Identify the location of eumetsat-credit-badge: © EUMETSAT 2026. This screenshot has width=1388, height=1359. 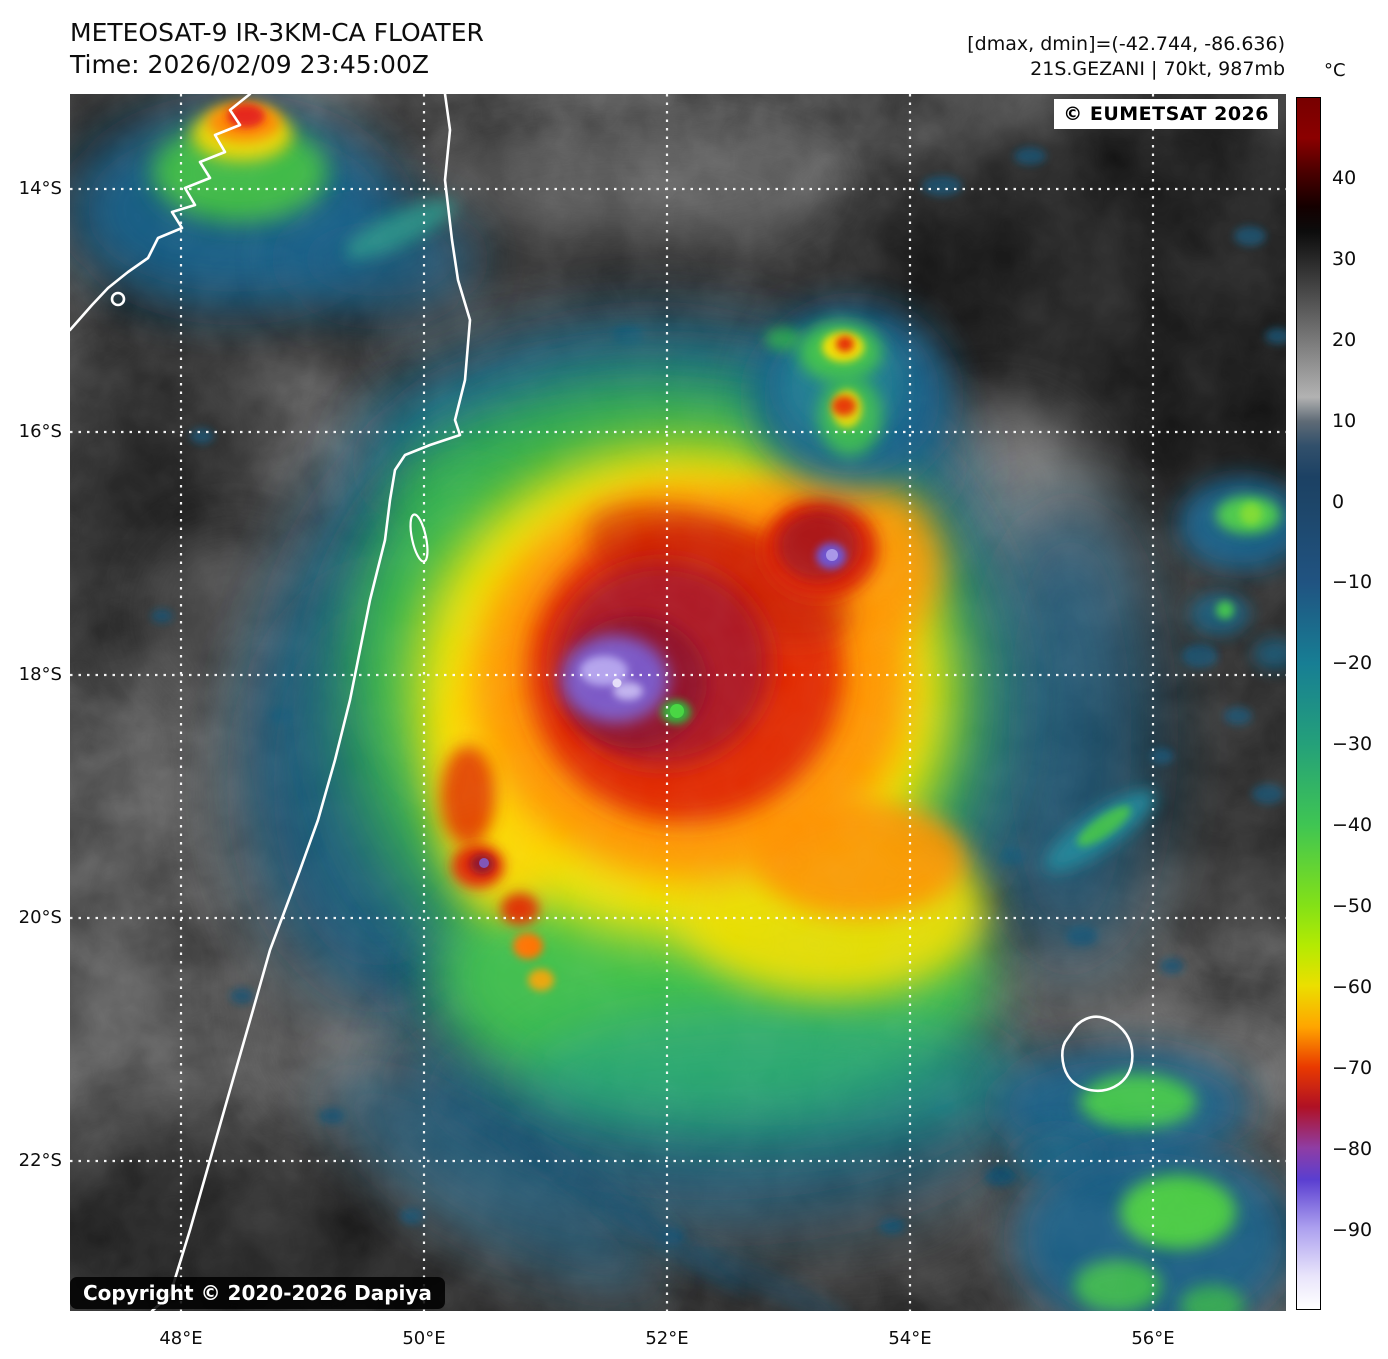
(1166, 114).